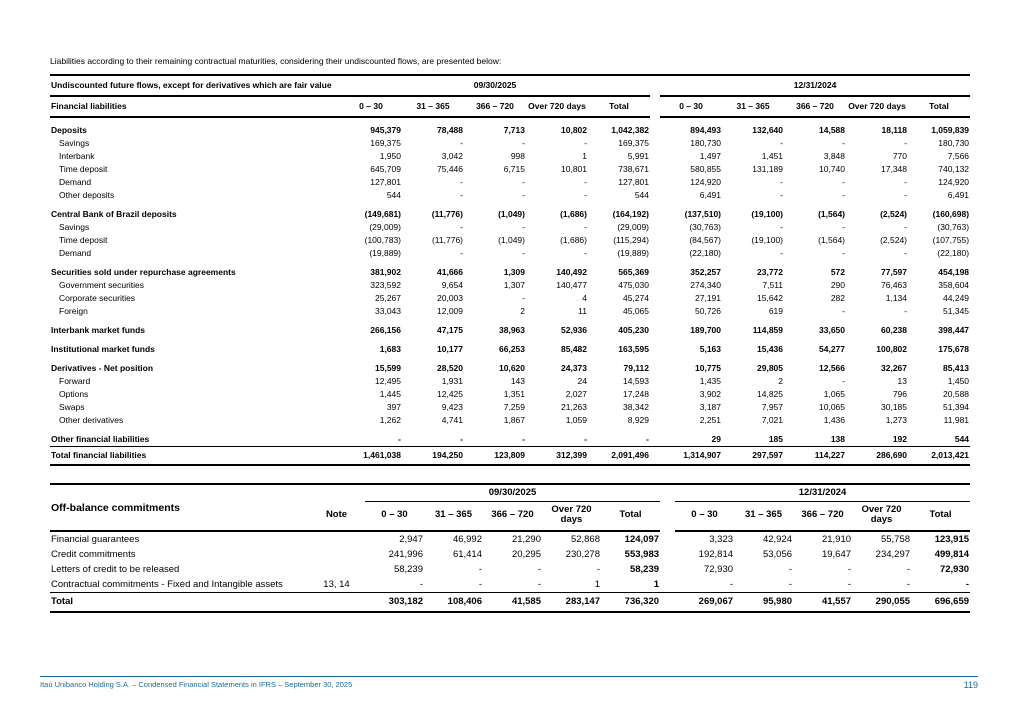 The height and width of the screenshot is (720, 1019). Describe the element at coordinates (452, 381) in the screenshot. I see `cell-value: 1,931` at that location.